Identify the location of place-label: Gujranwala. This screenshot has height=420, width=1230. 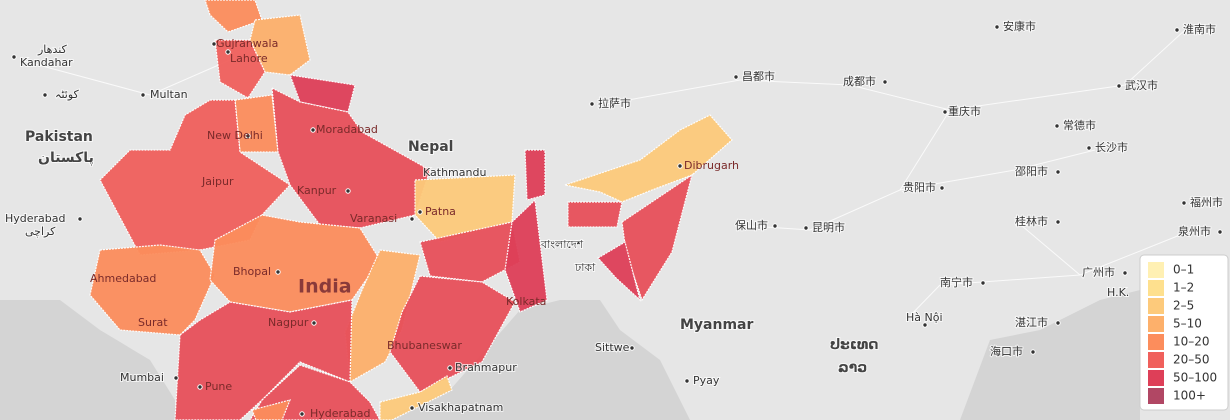
(247, 43).